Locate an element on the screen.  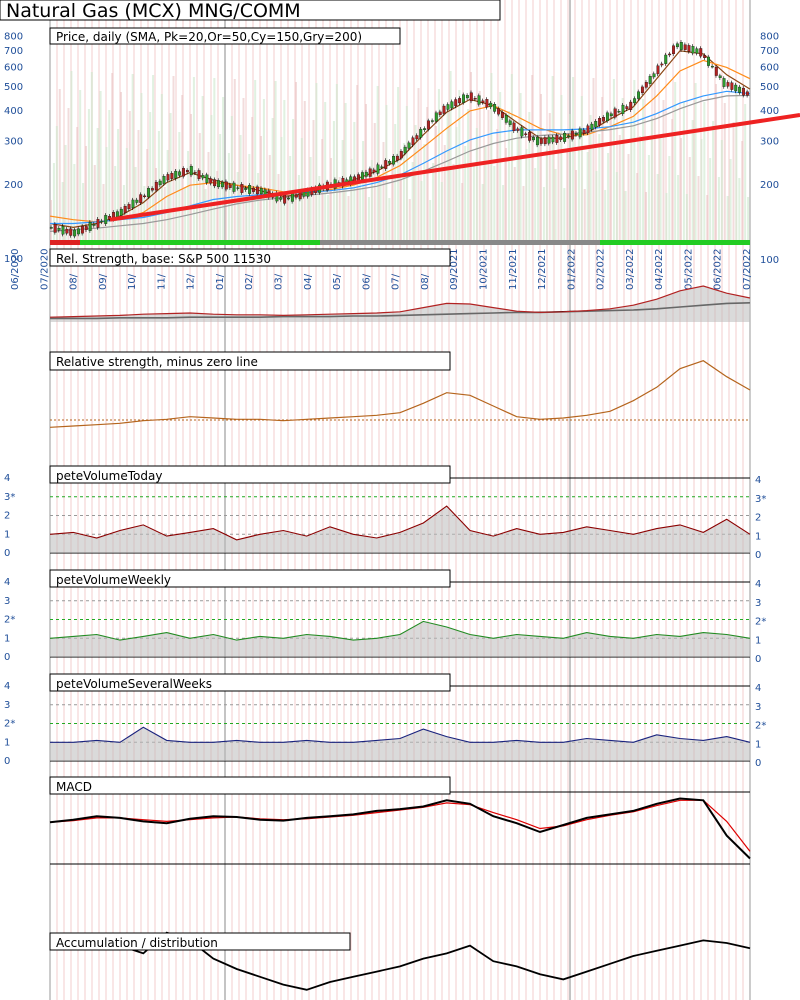
price-ytick-left: 500 is located at coordinates (13, 87).